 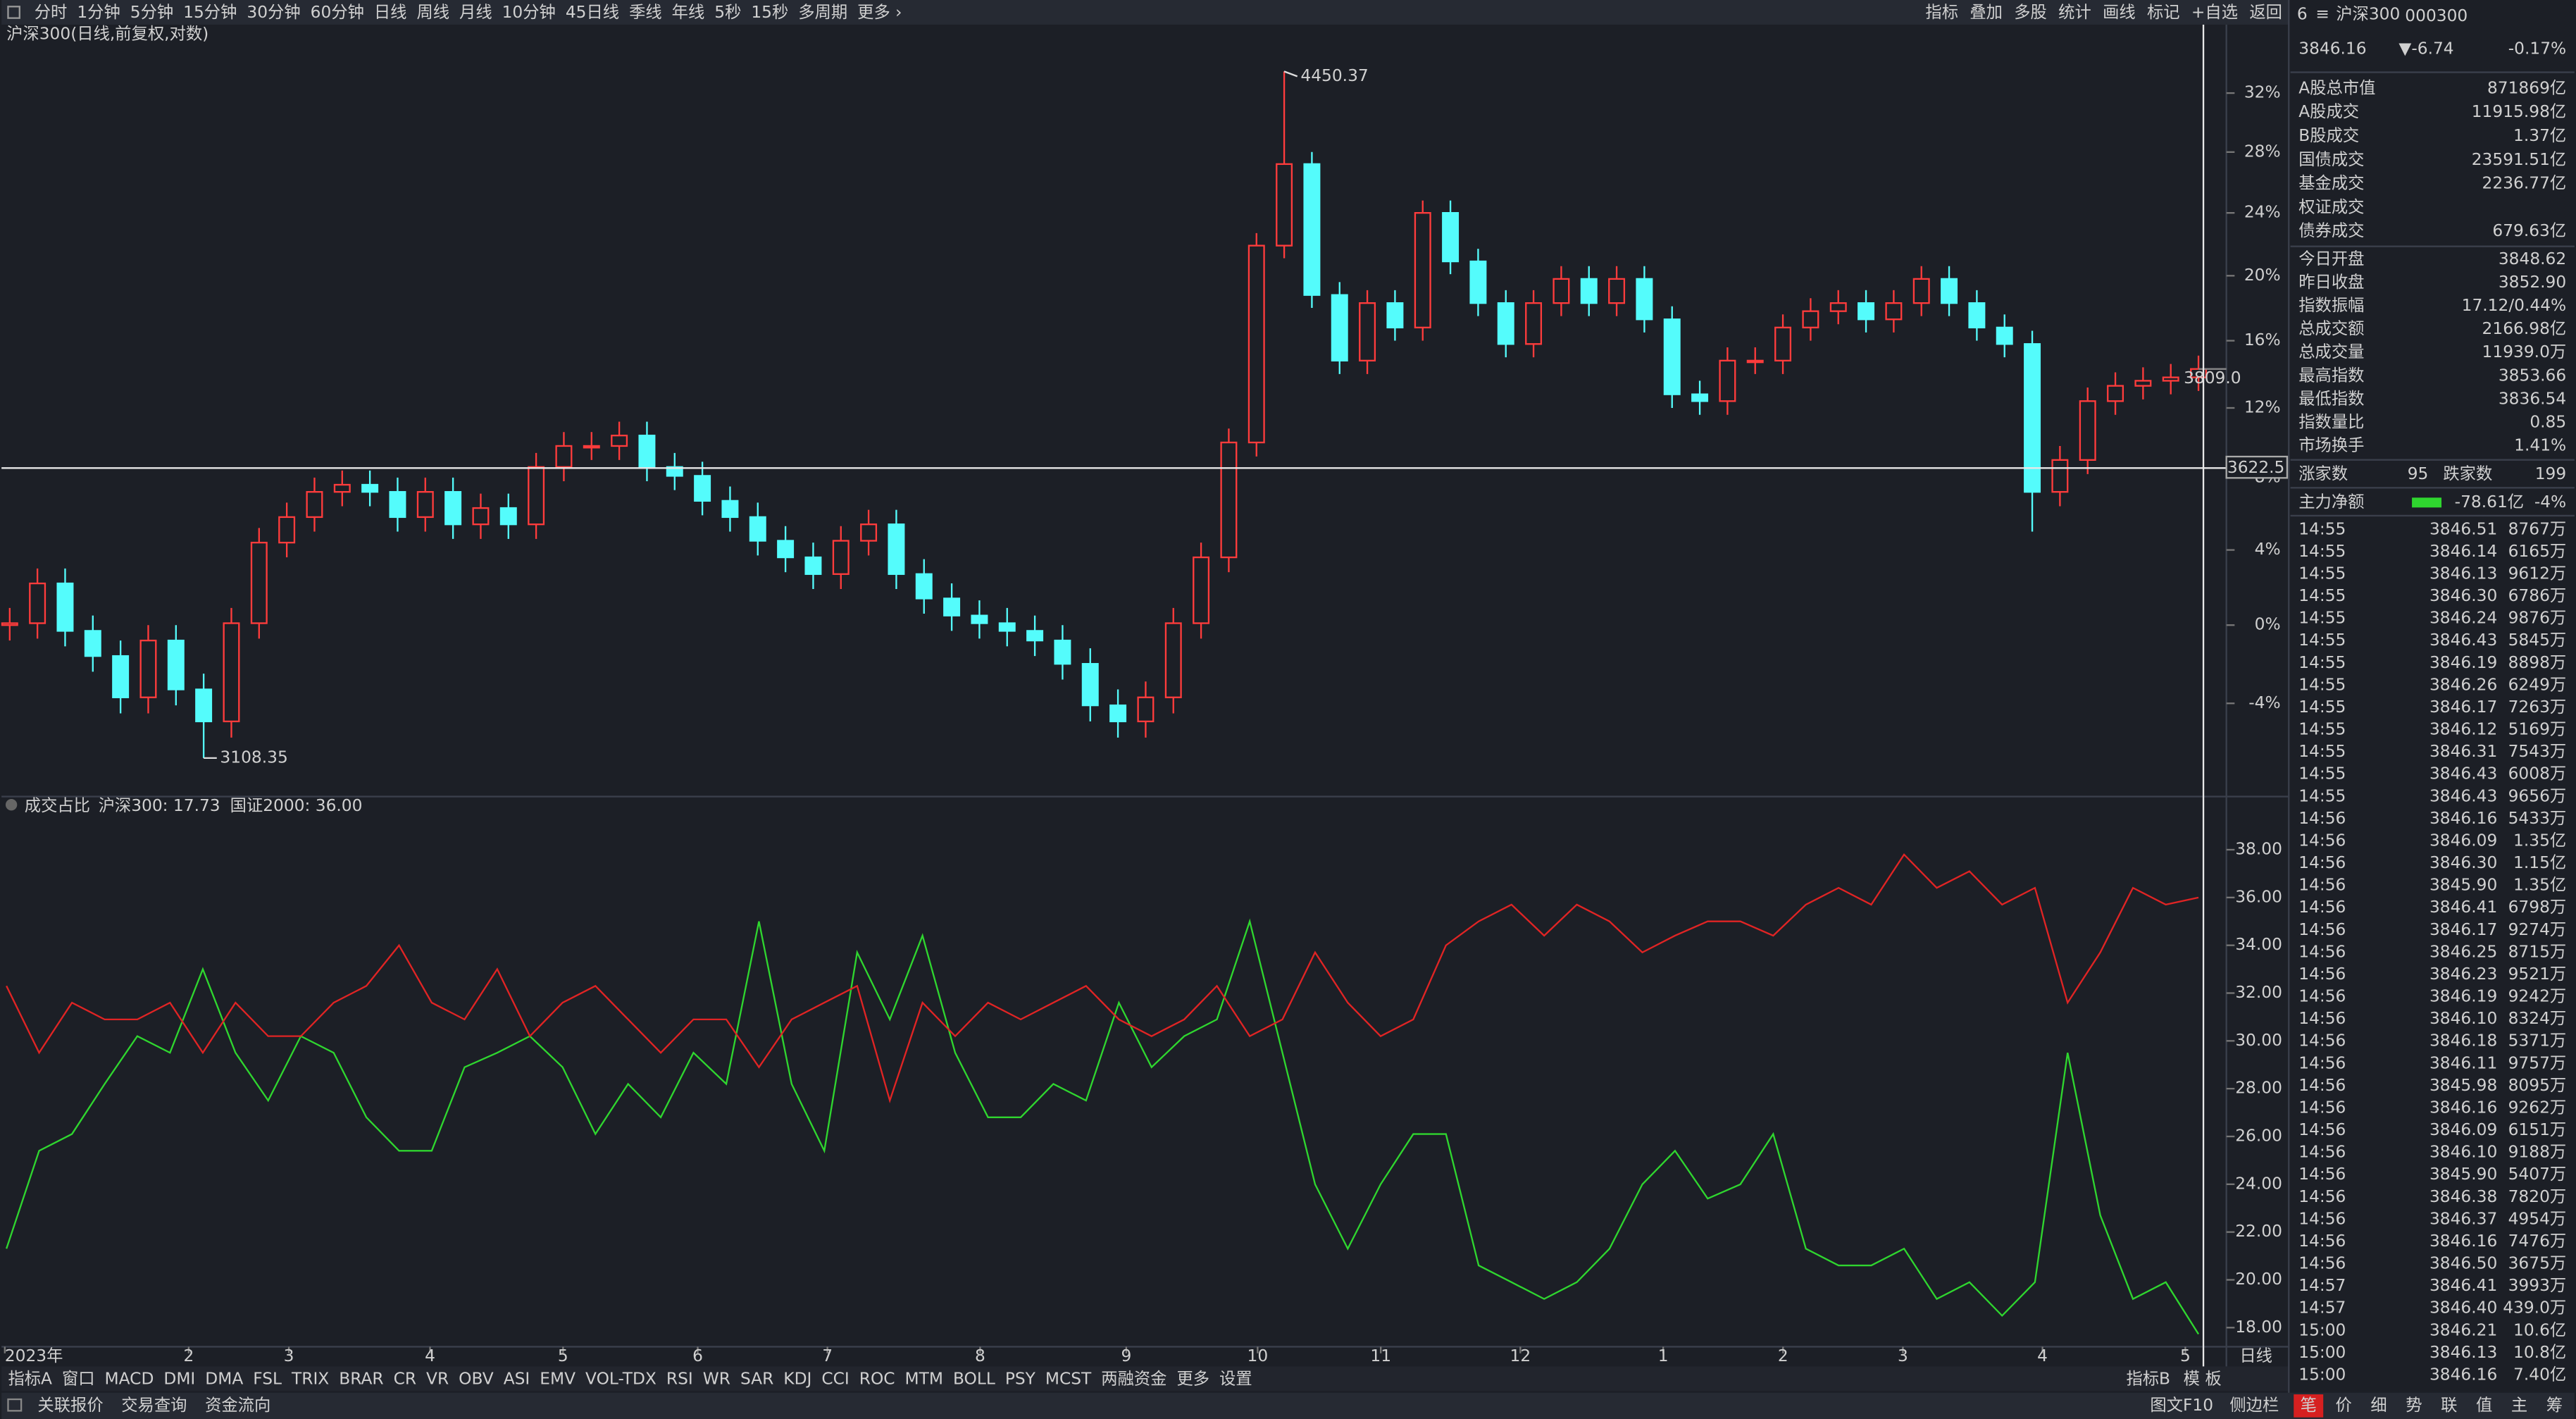 I want to click on side-tab: 值, so click(x=2484, y=1405).